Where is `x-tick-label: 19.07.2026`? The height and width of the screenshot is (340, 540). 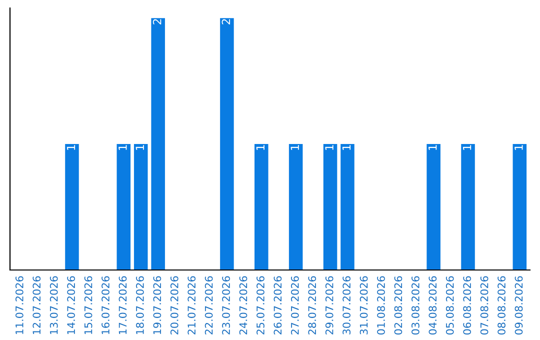 x-tick-label: 19.07.2026 is located at coordinates (157, 305).